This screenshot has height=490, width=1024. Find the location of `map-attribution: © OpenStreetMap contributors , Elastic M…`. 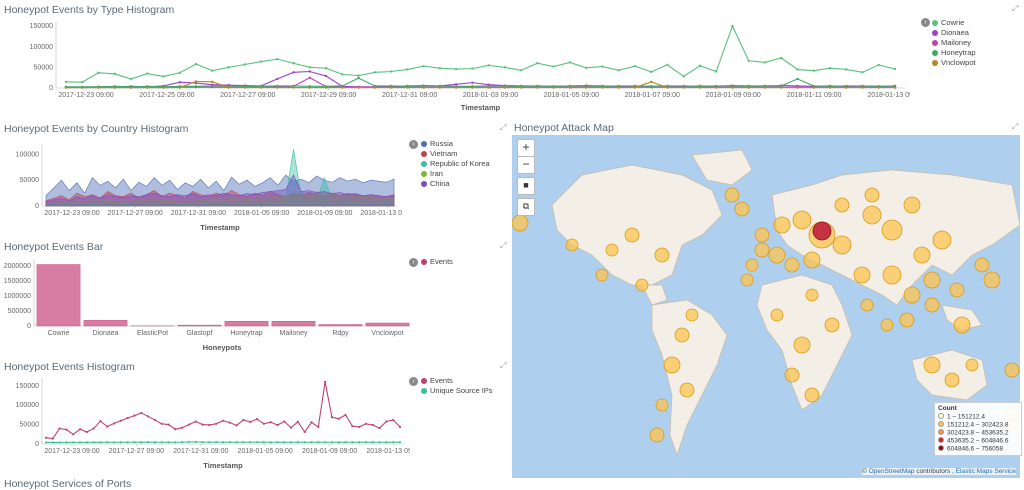

map-attribution: © OpenStreetMap contributors , Elastic M… is located at coordinates (939, 471).